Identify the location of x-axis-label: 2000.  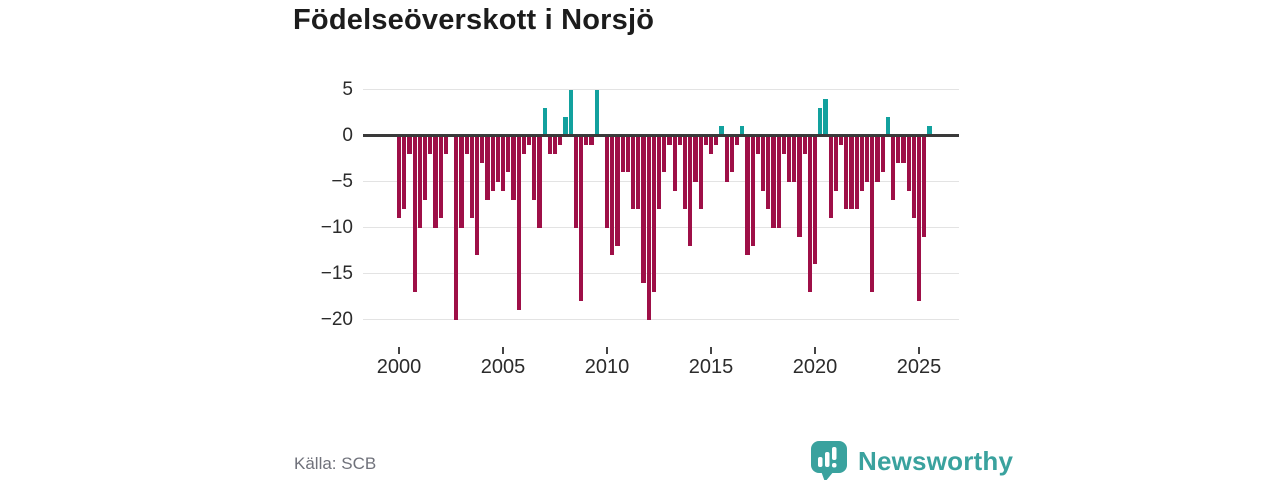
(399, 367).